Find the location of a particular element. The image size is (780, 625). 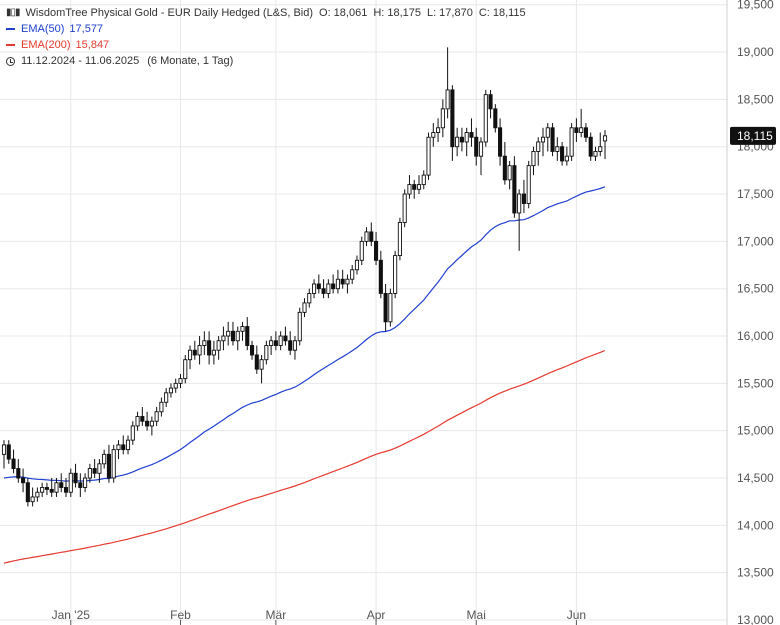

x-tick-label: Feb is located at coordinates (180, 615).